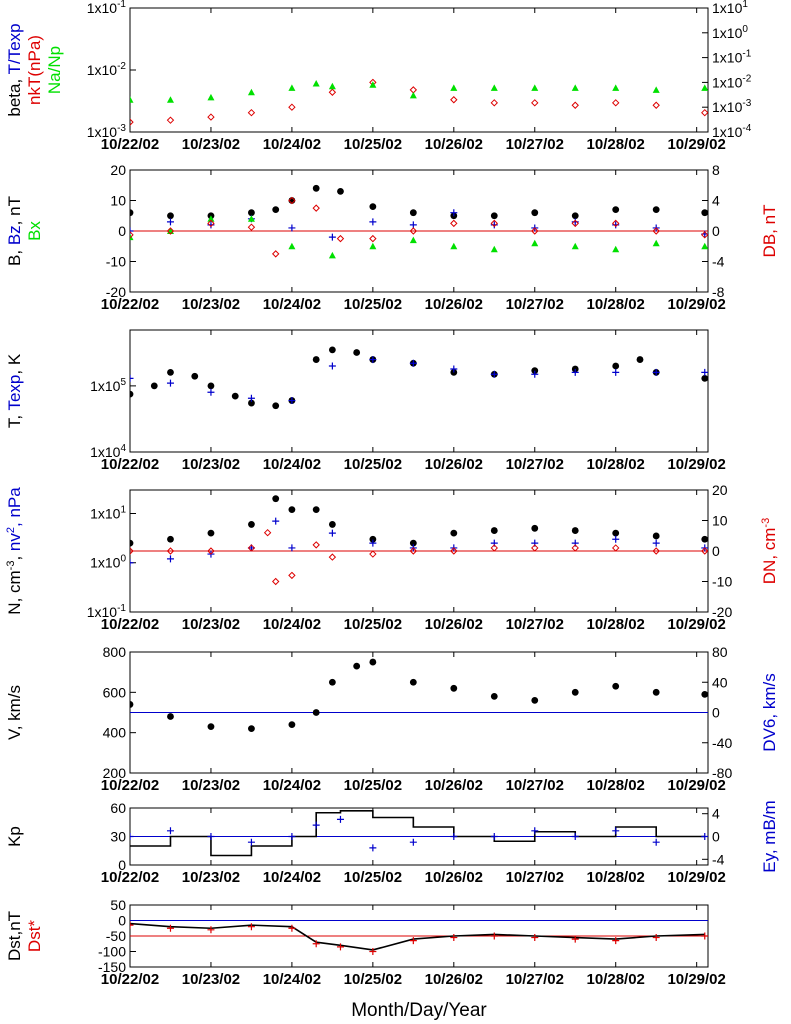 Image resolution: width=791 pixels, height=1024 pixels. I want to click on series-group, so click(419, 938).